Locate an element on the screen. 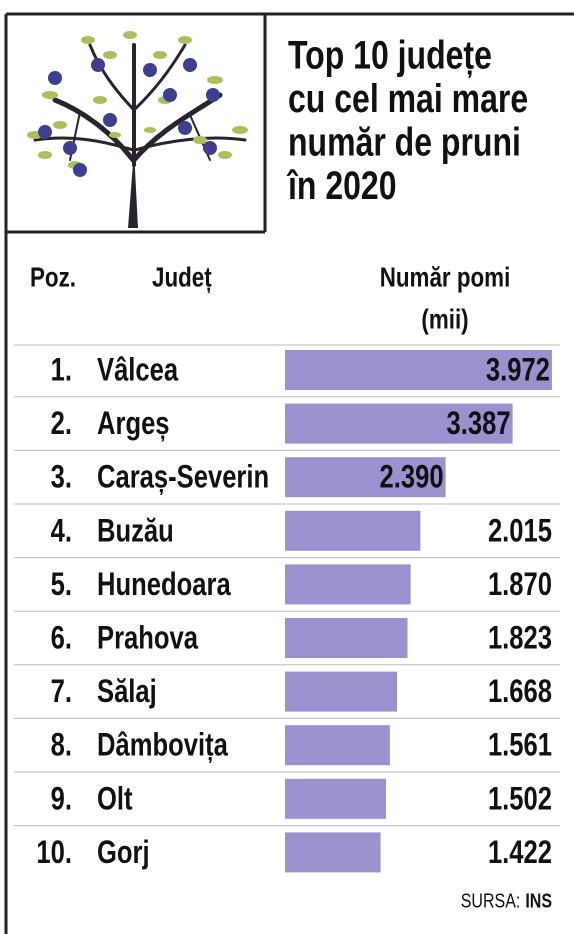 The width and height of the screenshot is (574, 934). header-value: (mii) is located at coordinates (444, 319).